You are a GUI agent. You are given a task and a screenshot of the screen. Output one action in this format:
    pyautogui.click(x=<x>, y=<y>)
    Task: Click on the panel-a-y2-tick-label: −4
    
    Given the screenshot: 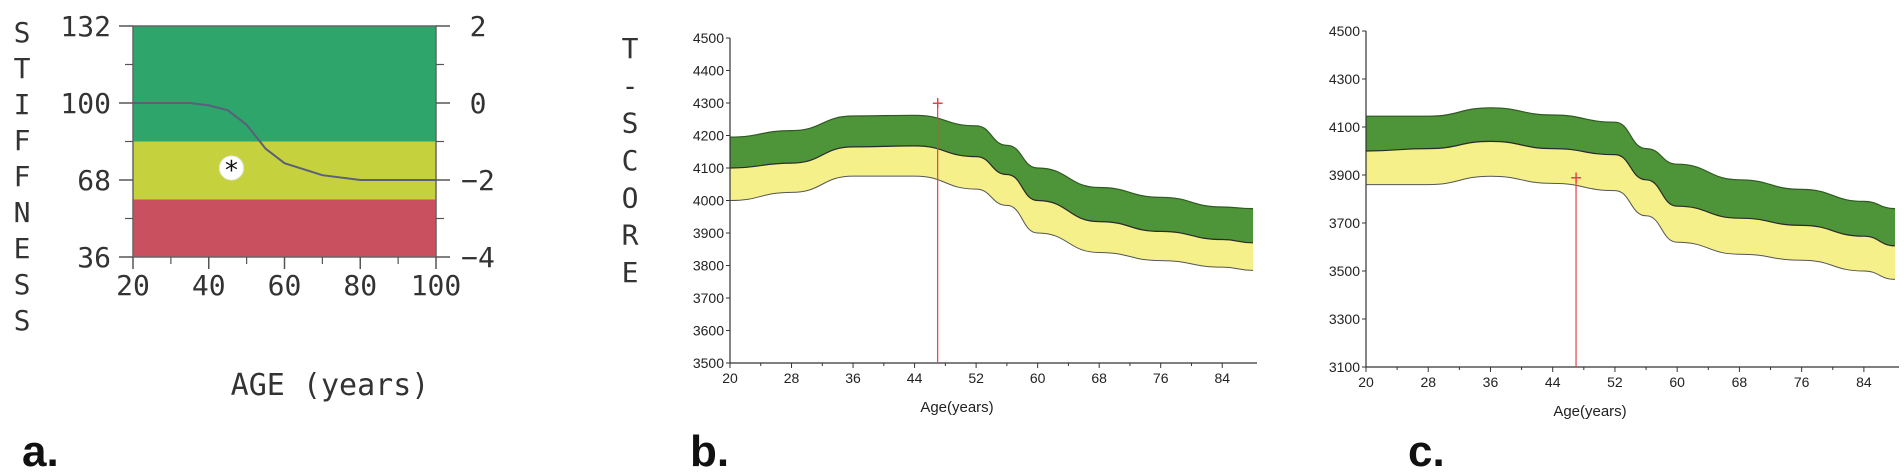 What is the action you would take?
    pyautogui.click(x=478, y=257)
    